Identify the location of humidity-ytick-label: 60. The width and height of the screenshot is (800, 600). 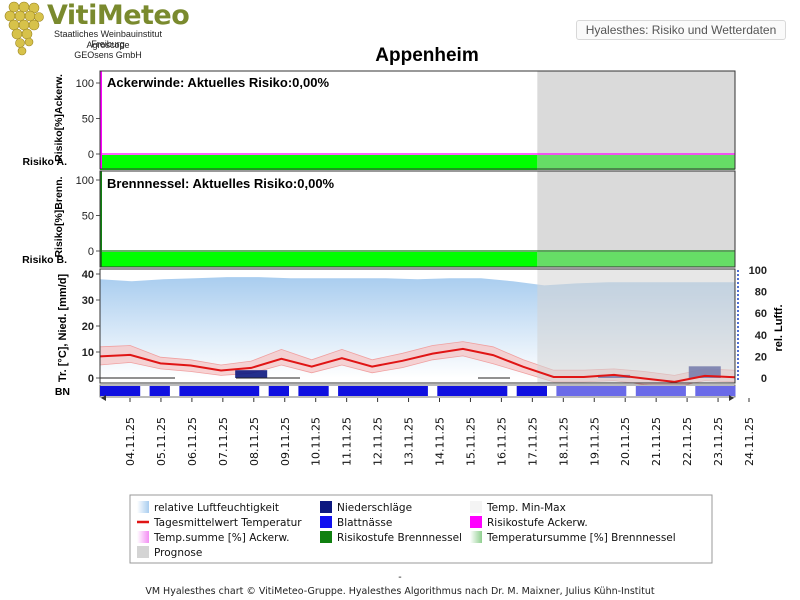
(761, 314).